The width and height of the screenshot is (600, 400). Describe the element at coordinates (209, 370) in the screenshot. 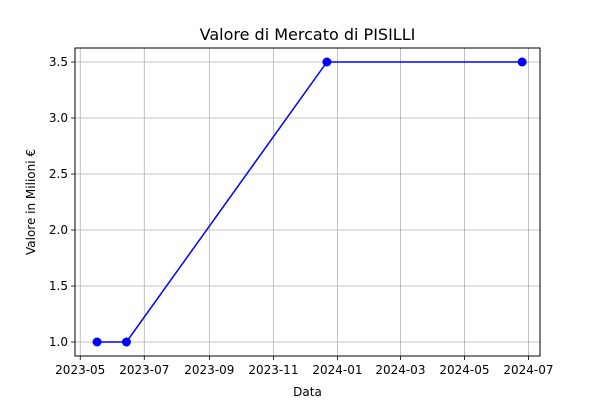

I see `x-tick-label: 2023-09` at that location.